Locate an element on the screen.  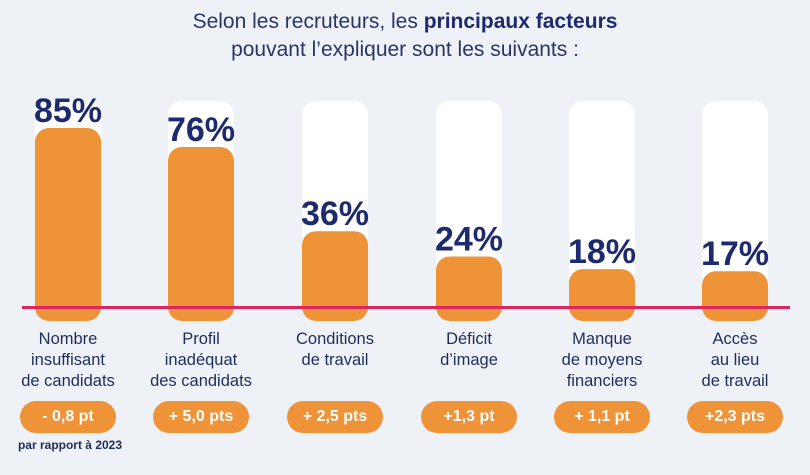
category-label: Conditions de travail is located at coordinates (335, 349).